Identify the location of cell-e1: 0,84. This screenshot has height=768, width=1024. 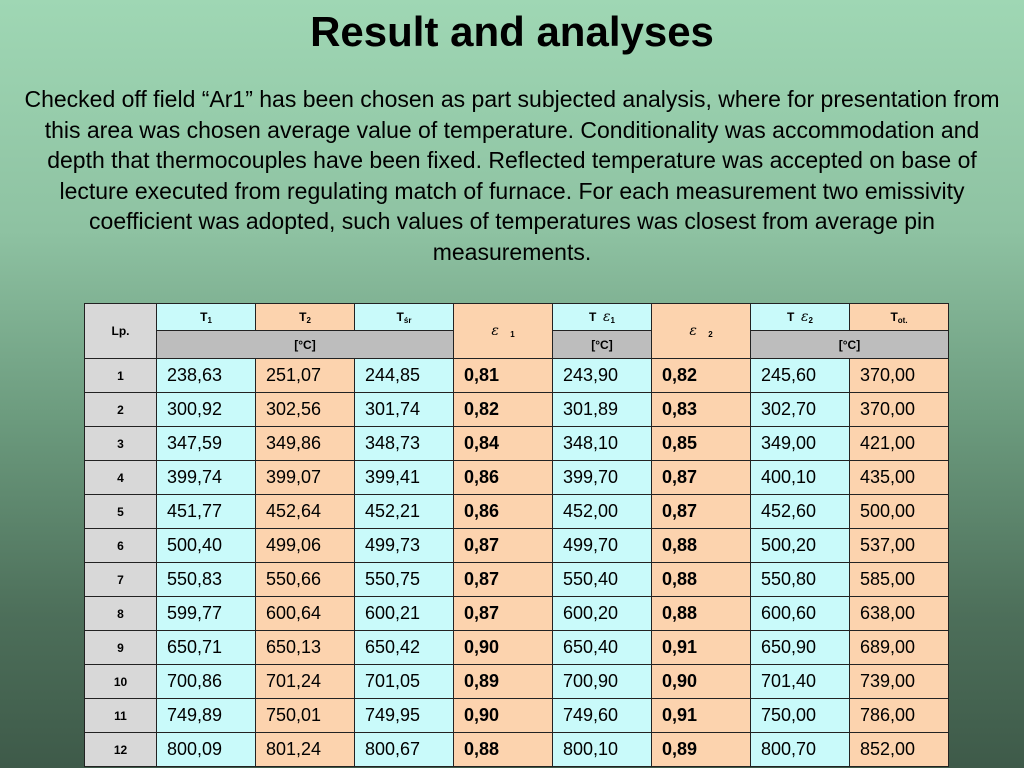
(503, 443).